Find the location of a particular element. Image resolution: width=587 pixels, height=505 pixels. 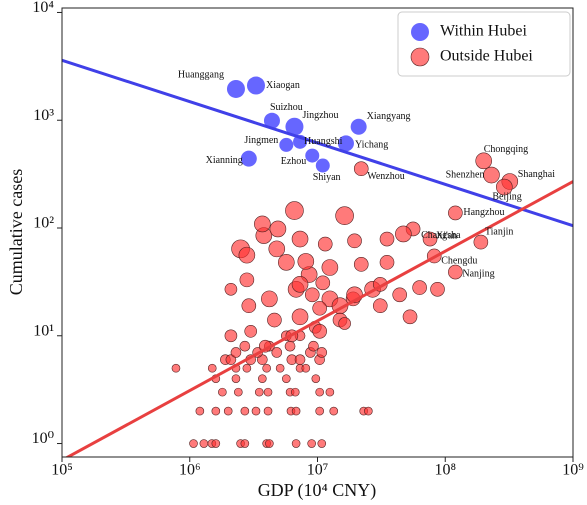

point-label: Chengdu is located at coordinates (459, 260).